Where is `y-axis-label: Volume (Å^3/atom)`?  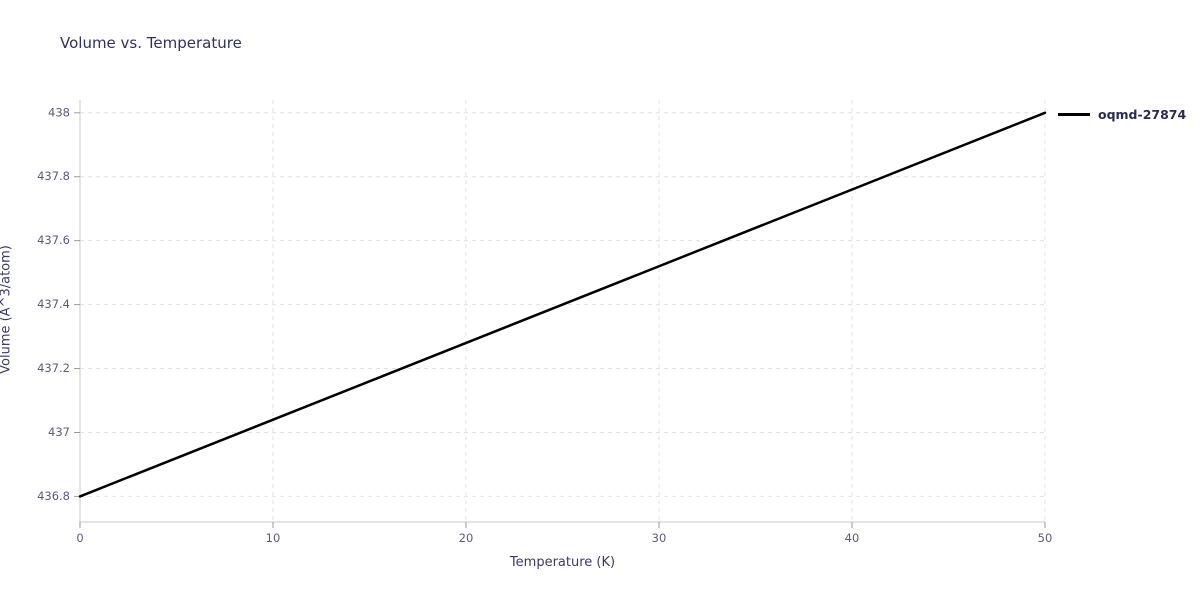 y-axis-label: Volume (Å^3/atom) is located at coordinates (7, 309).